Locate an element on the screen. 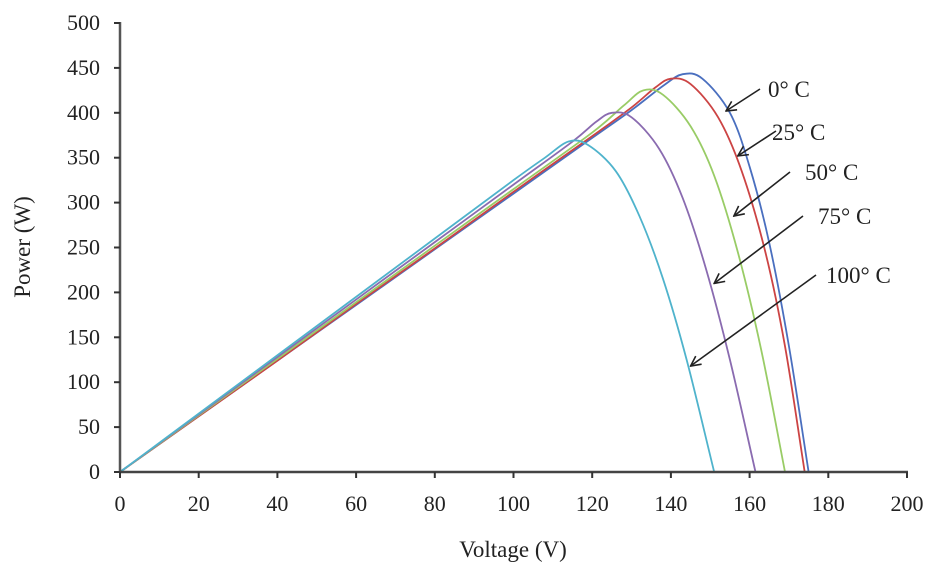  y-tick-label: 50 is located at coordinates (89, 426).